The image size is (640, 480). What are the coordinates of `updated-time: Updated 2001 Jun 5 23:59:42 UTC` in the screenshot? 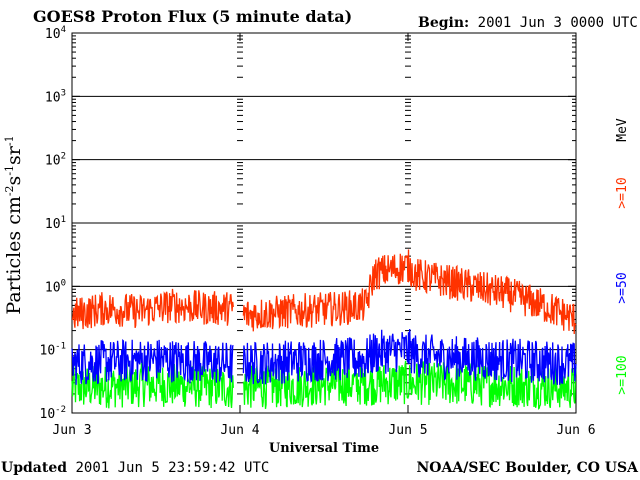 It's located at (135, 468).